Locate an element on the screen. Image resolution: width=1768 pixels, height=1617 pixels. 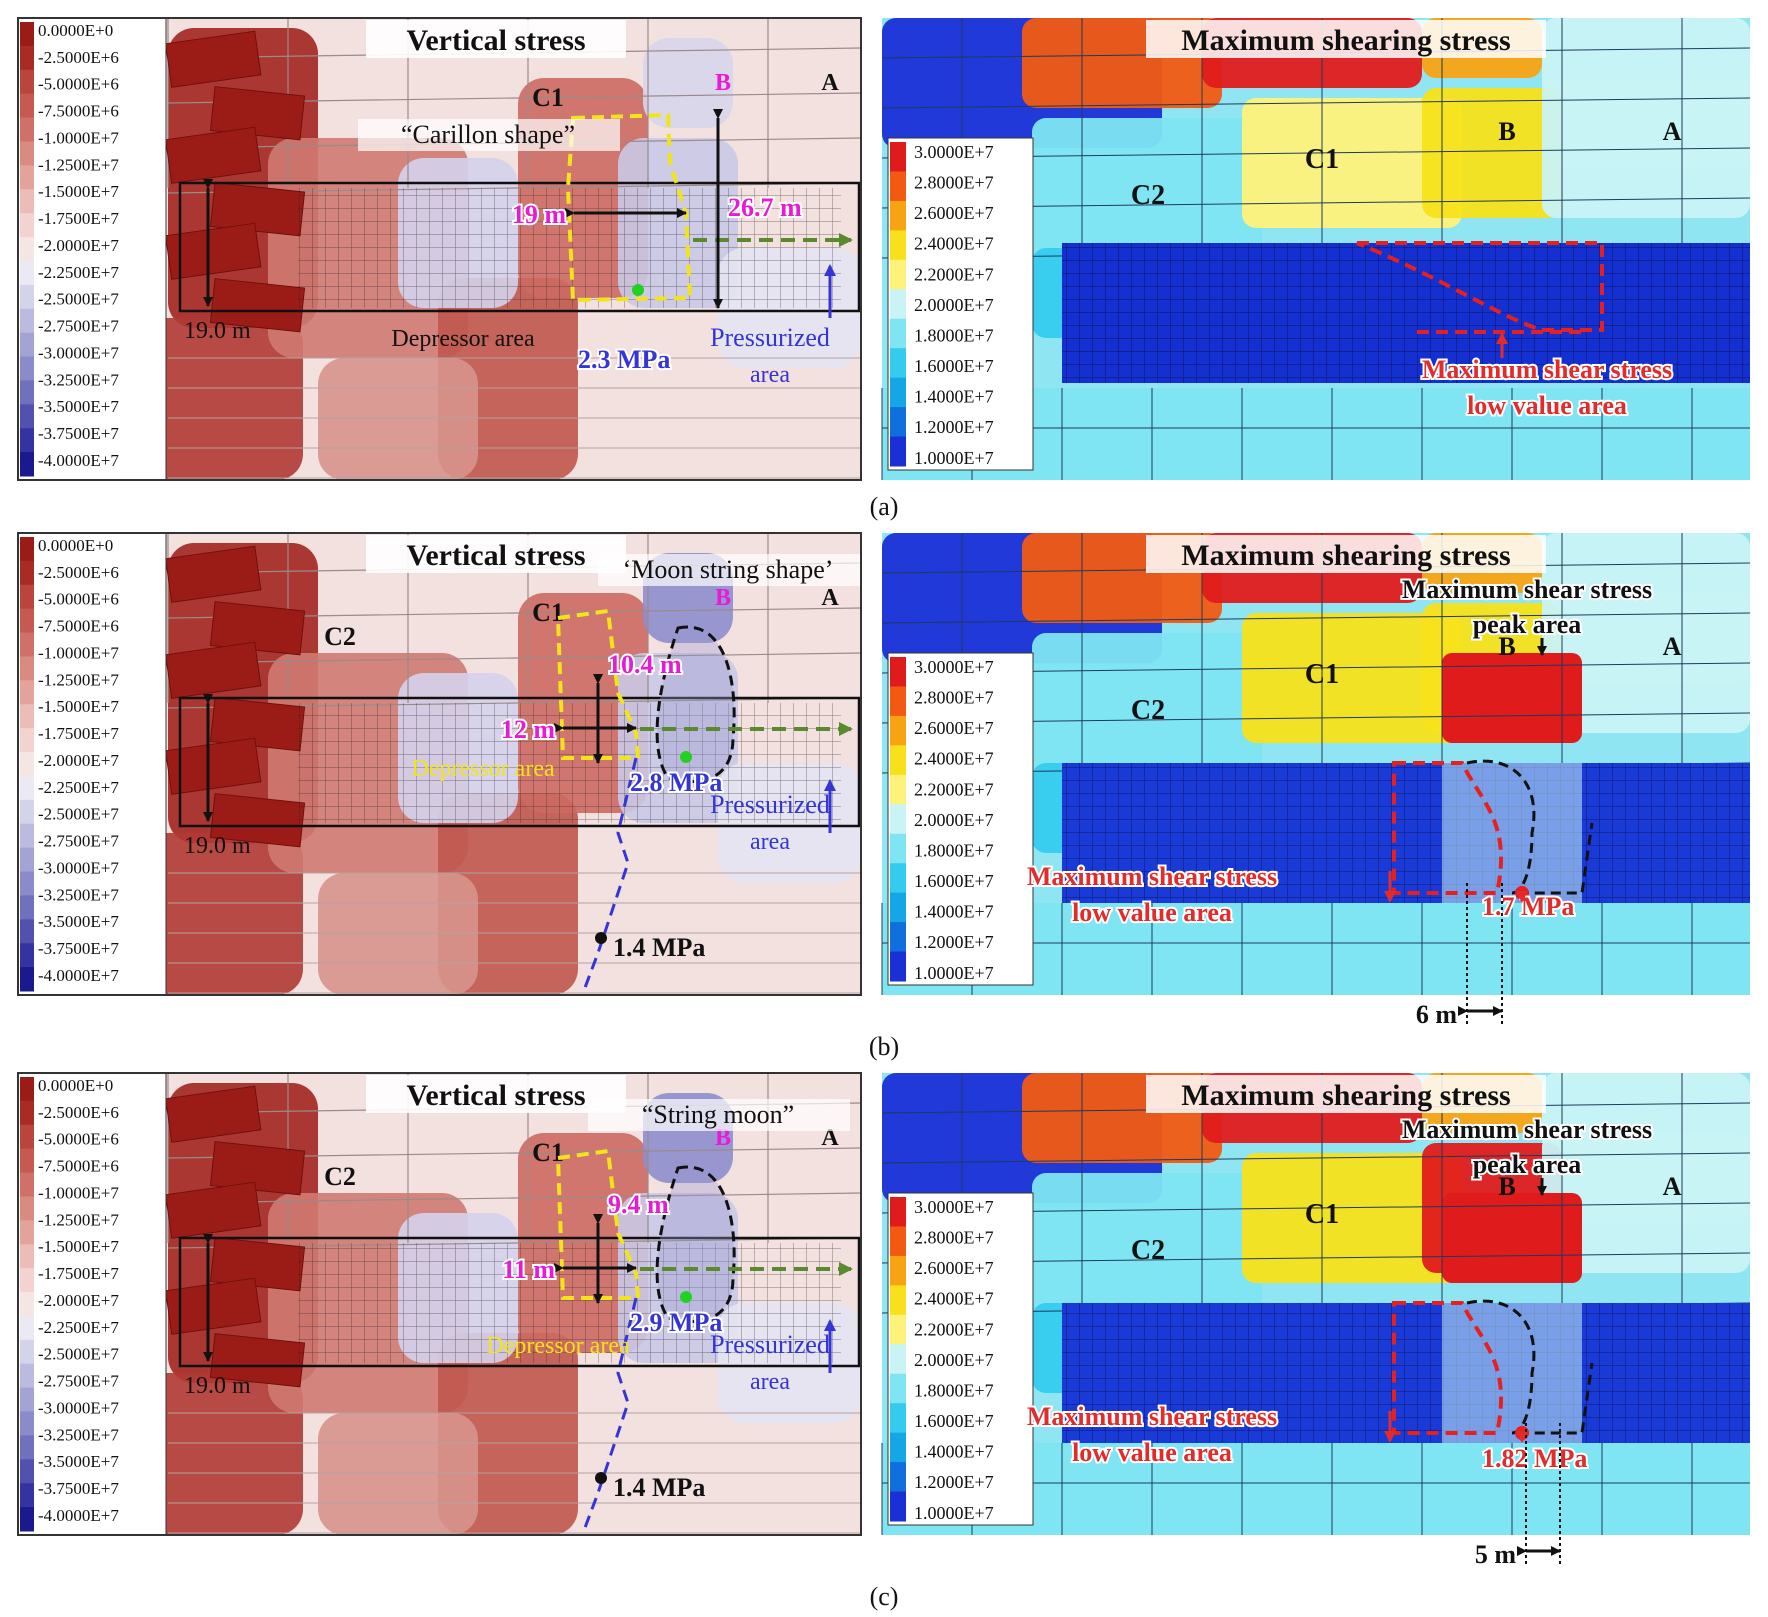
shear-peak-region is located at coordinates (1512, 1238).